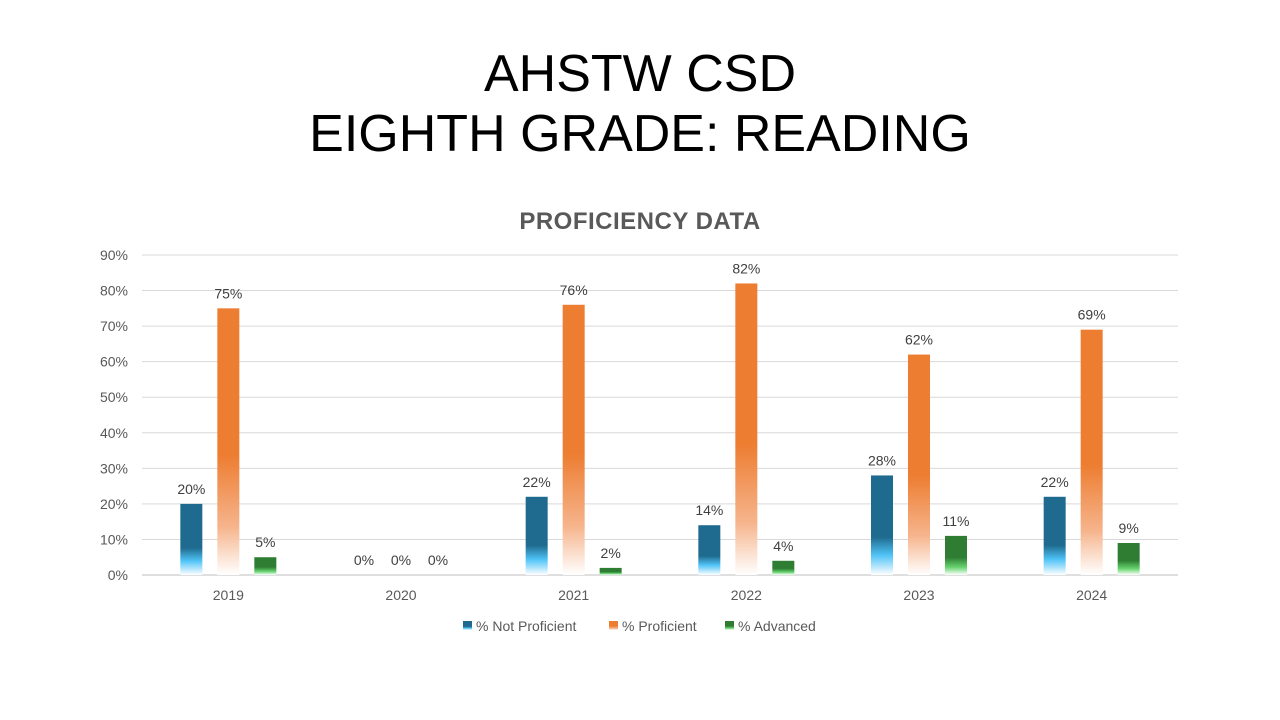 The height and width of the screenshot is (720, 1280). I want to click on slide-title-line1: AHSTW CSD, so click(640, 74).